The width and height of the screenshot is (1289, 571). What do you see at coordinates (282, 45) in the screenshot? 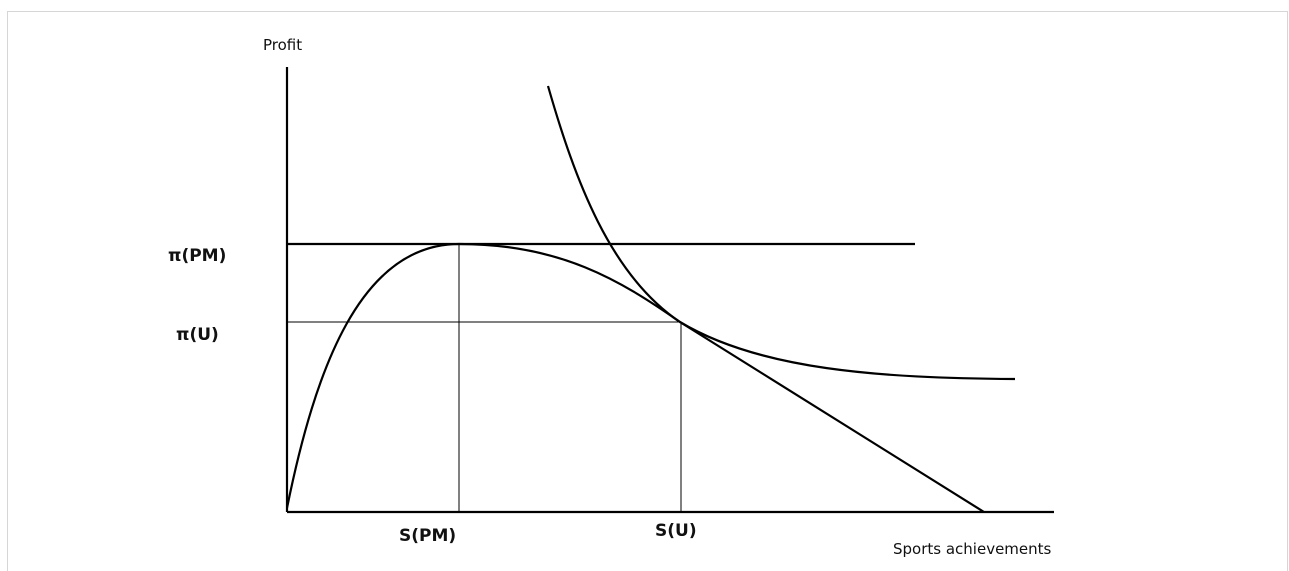
I see `y-axis-label: Profit` at bounding box center [282, 45].